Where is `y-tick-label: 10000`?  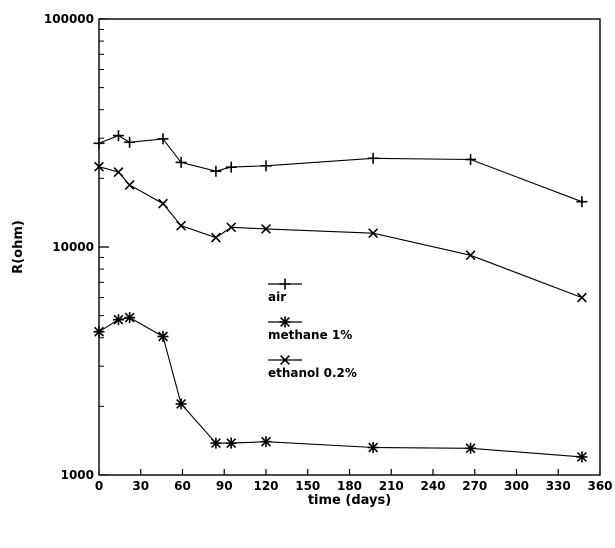 y-tick-label: 10000 is located at coordinates (73, 247).